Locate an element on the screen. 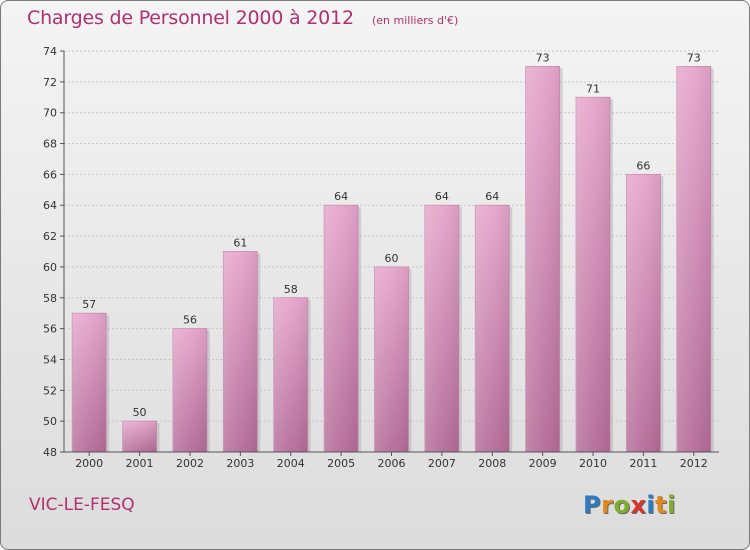  x-tick-label-2010: 2010 is located at coordinates (593, 463).